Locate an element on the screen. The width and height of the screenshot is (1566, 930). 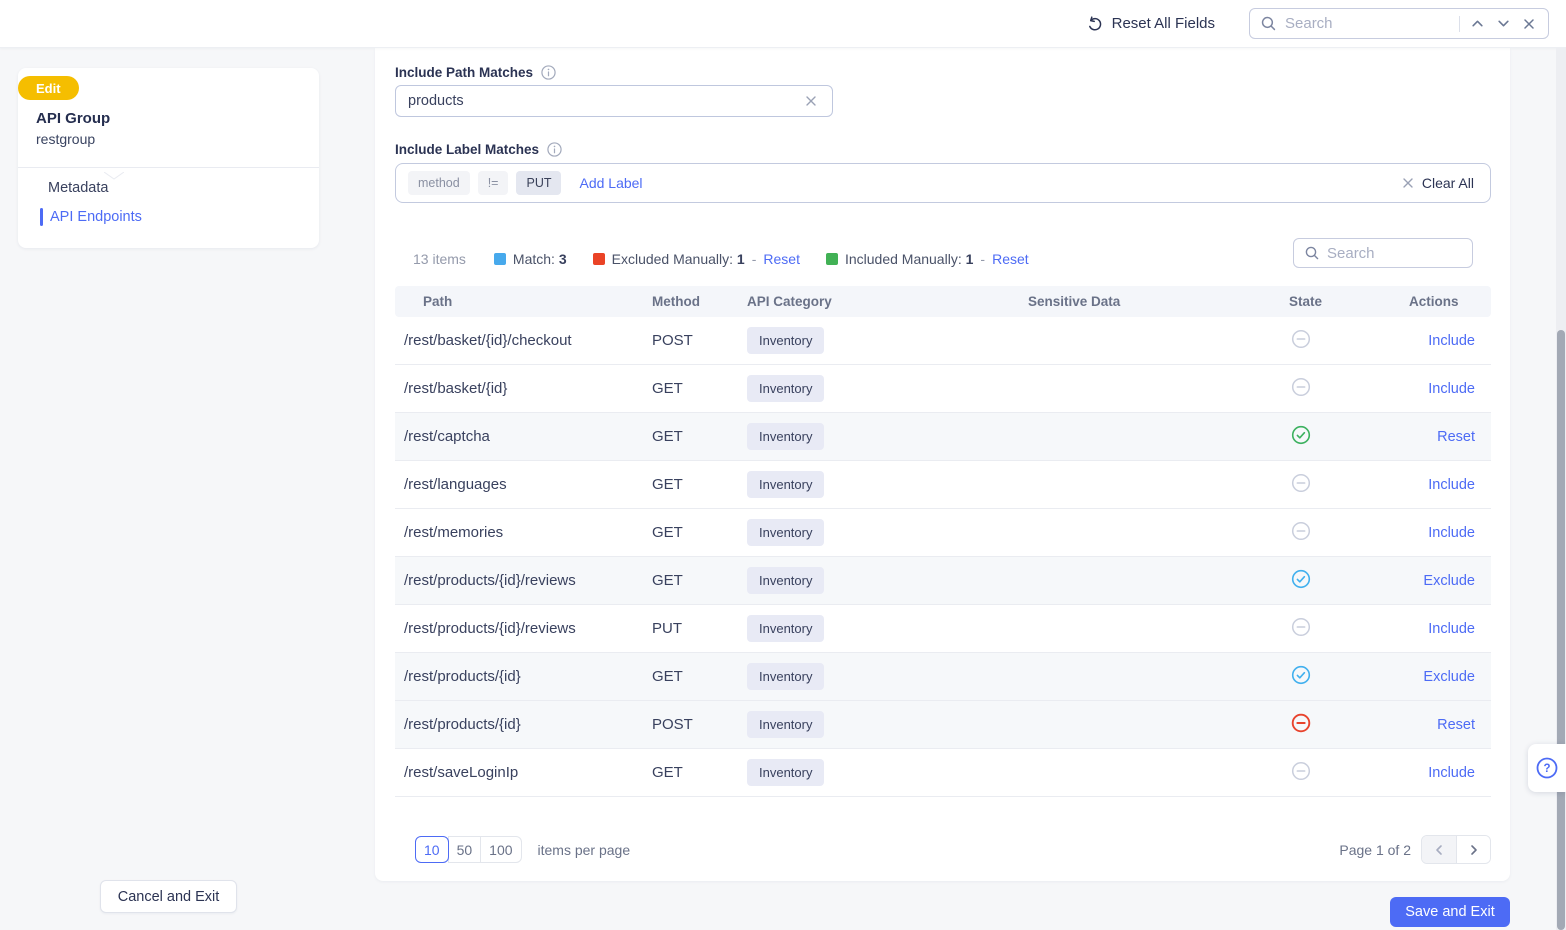
pagination-bar: 10 50 100 items per page Page 1 of 2 is located at coordinates (953, 849).